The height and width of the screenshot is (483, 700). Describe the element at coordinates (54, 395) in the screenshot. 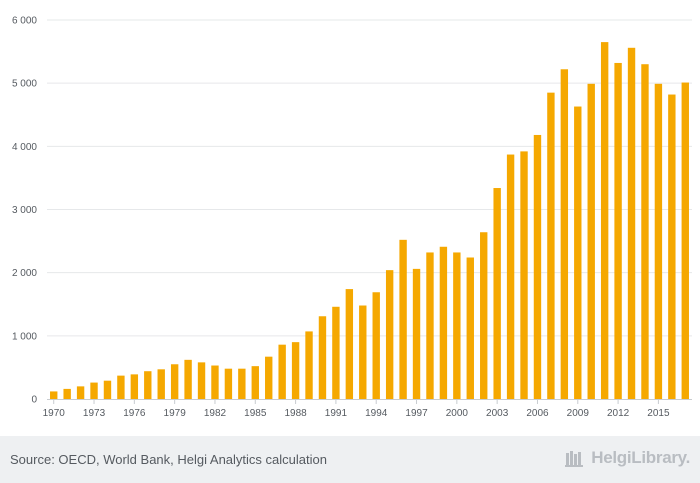

I see `bar-1970` at that location.